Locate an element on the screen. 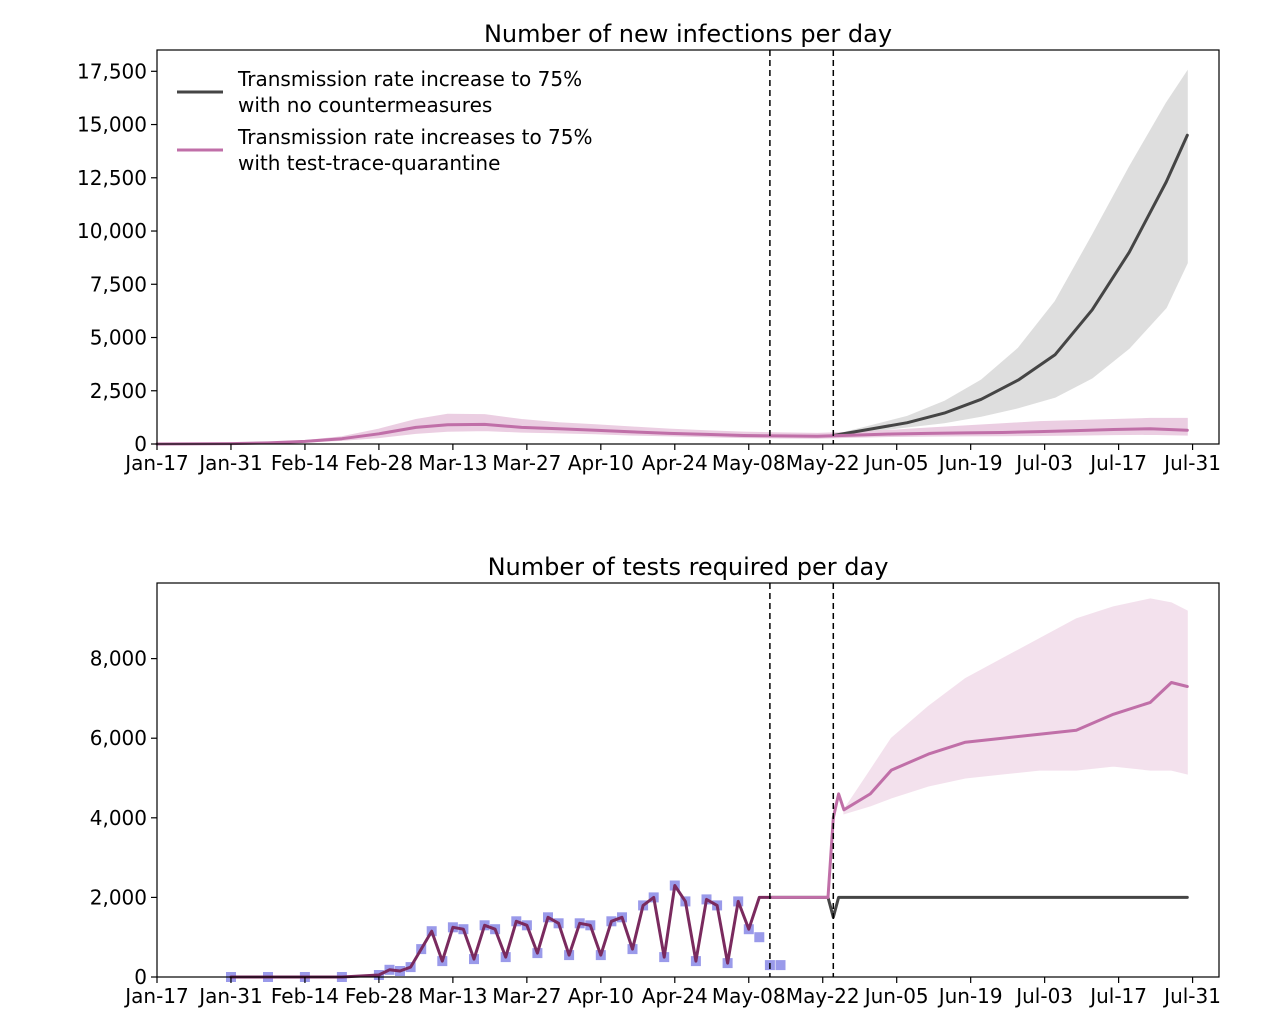  chart1-series-1-band is located at coordinates (1015, 706).